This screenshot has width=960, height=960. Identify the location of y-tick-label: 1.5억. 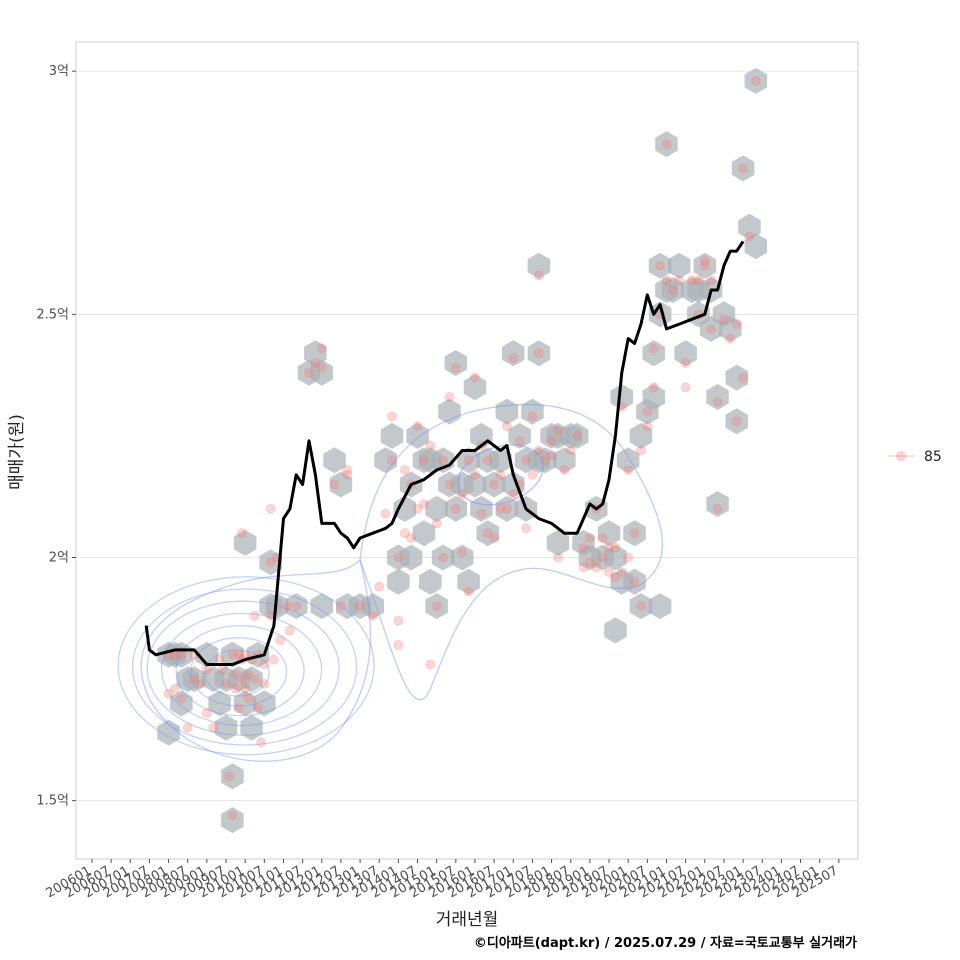
(52, 801).